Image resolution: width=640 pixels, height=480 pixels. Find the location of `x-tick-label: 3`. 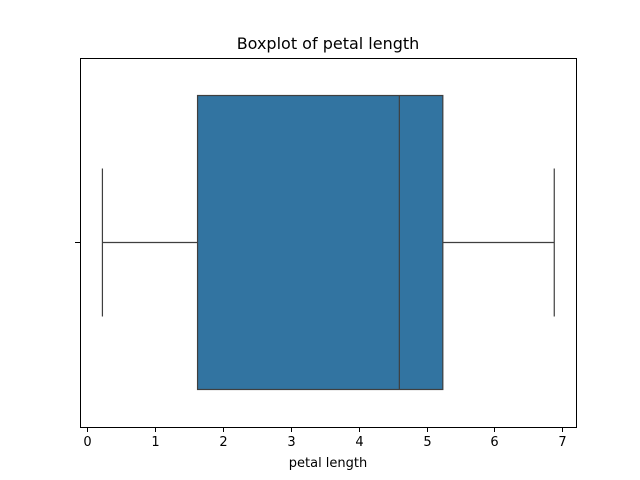

x-tick-label: 3 is located at coordinates (291, 442).